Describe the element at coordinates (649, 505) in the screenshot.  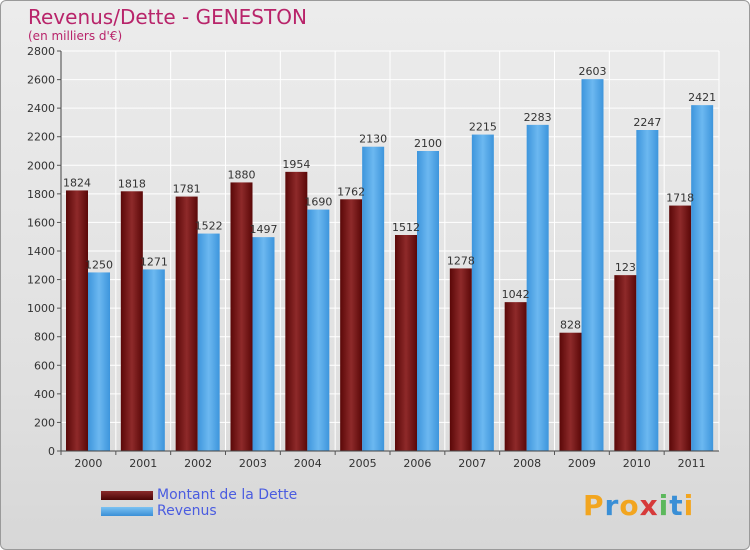
I see `logo-letter: x` at that location.